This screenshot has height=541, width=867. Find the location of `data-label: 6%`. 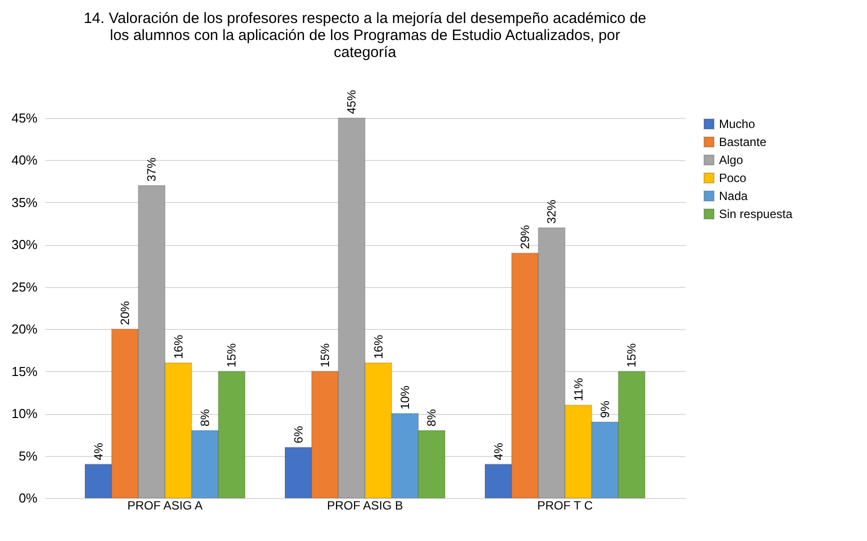

data-label: 6% is located at coordinates (298, 435).